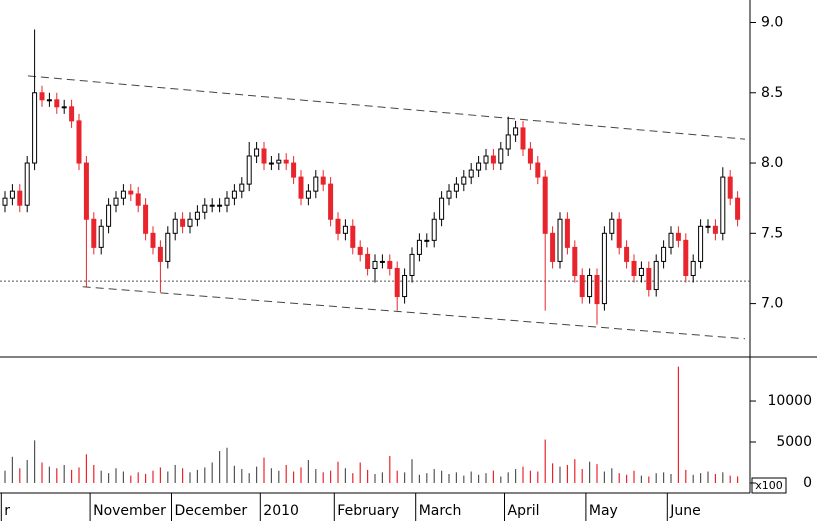 Image resolution: width=817 pixels, height=521 pixels. Describe the element at coordinates (368, 511) in the screenshot. I see `month-label: February` at that location.